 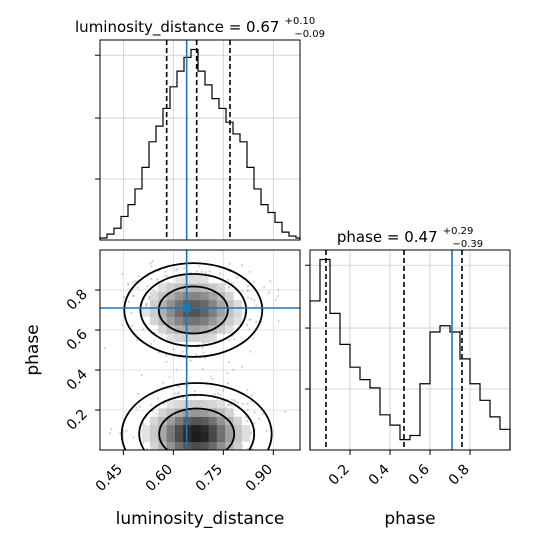 What do you see at coordinates (259, 478) in the screenshot?
I see `luminosity-distance-xtick-label-0-90: 0.90` at bounding box center [259, 478].